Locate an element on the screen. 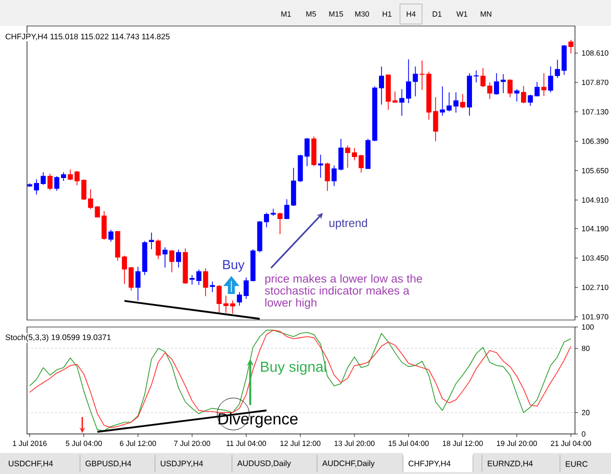 This screenshot has width=611, height=474. text: EURNZD,H4 is located at coordinates (510, 464).